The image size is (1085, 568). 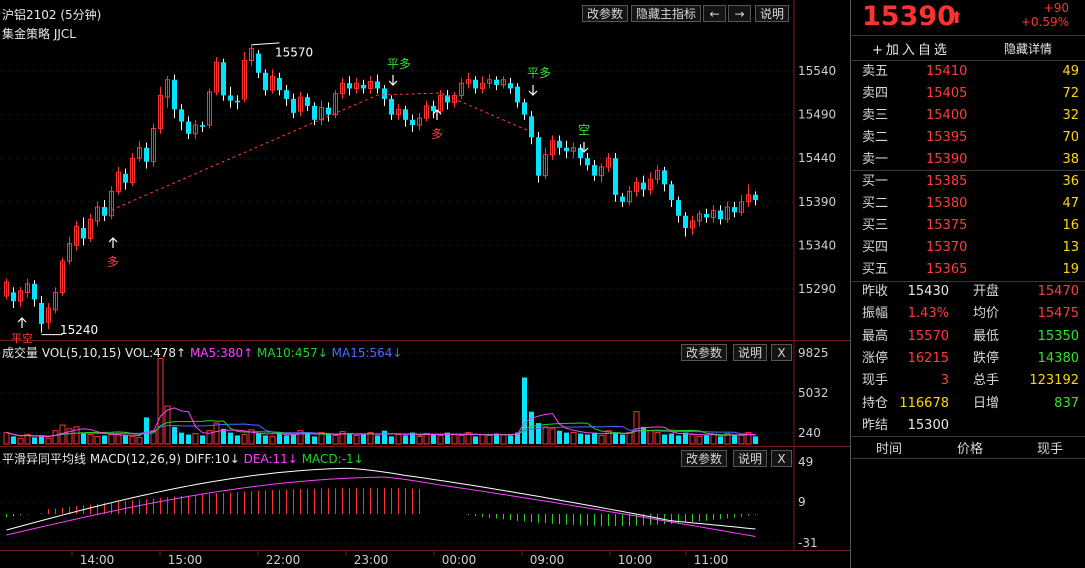 I want to click on macd-close-button: X, so click(x=781, y=458).